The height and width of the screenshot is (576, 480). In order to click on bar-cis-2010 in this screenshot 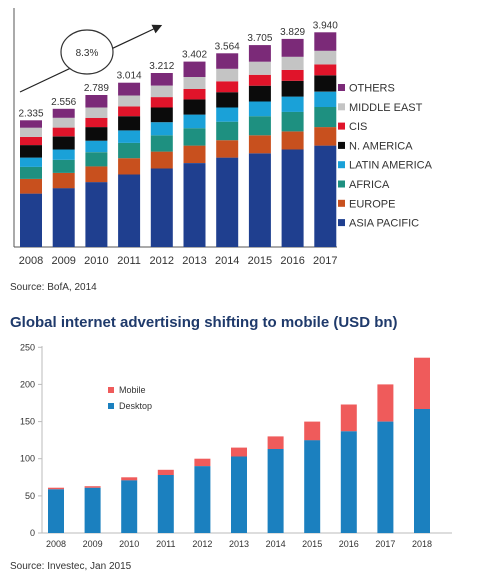, I will do `click(96, 122)`.